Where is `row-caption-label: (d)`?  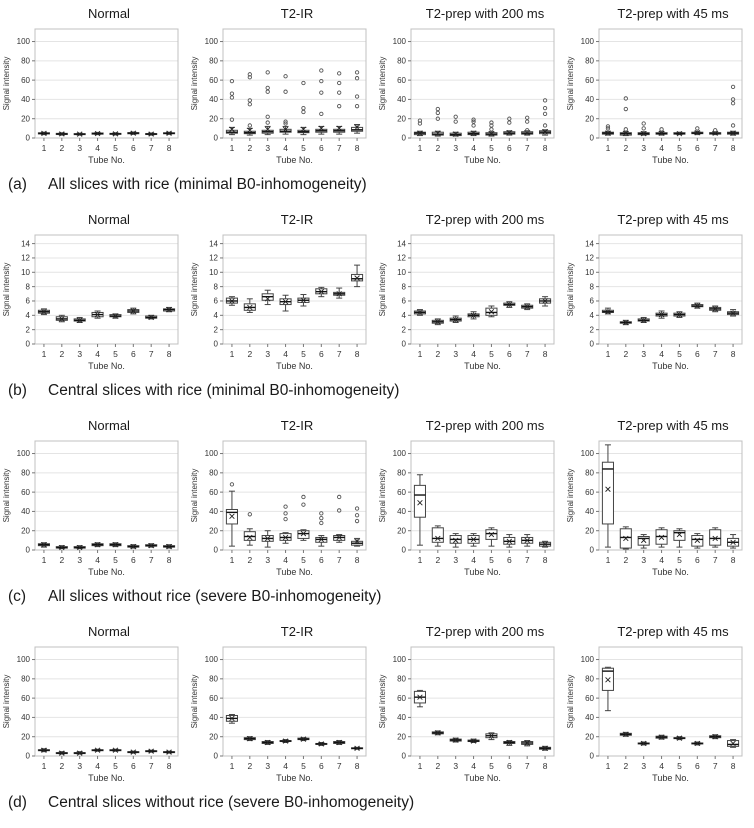
row-caption-label: (d) is located at coordinates (17, 802).